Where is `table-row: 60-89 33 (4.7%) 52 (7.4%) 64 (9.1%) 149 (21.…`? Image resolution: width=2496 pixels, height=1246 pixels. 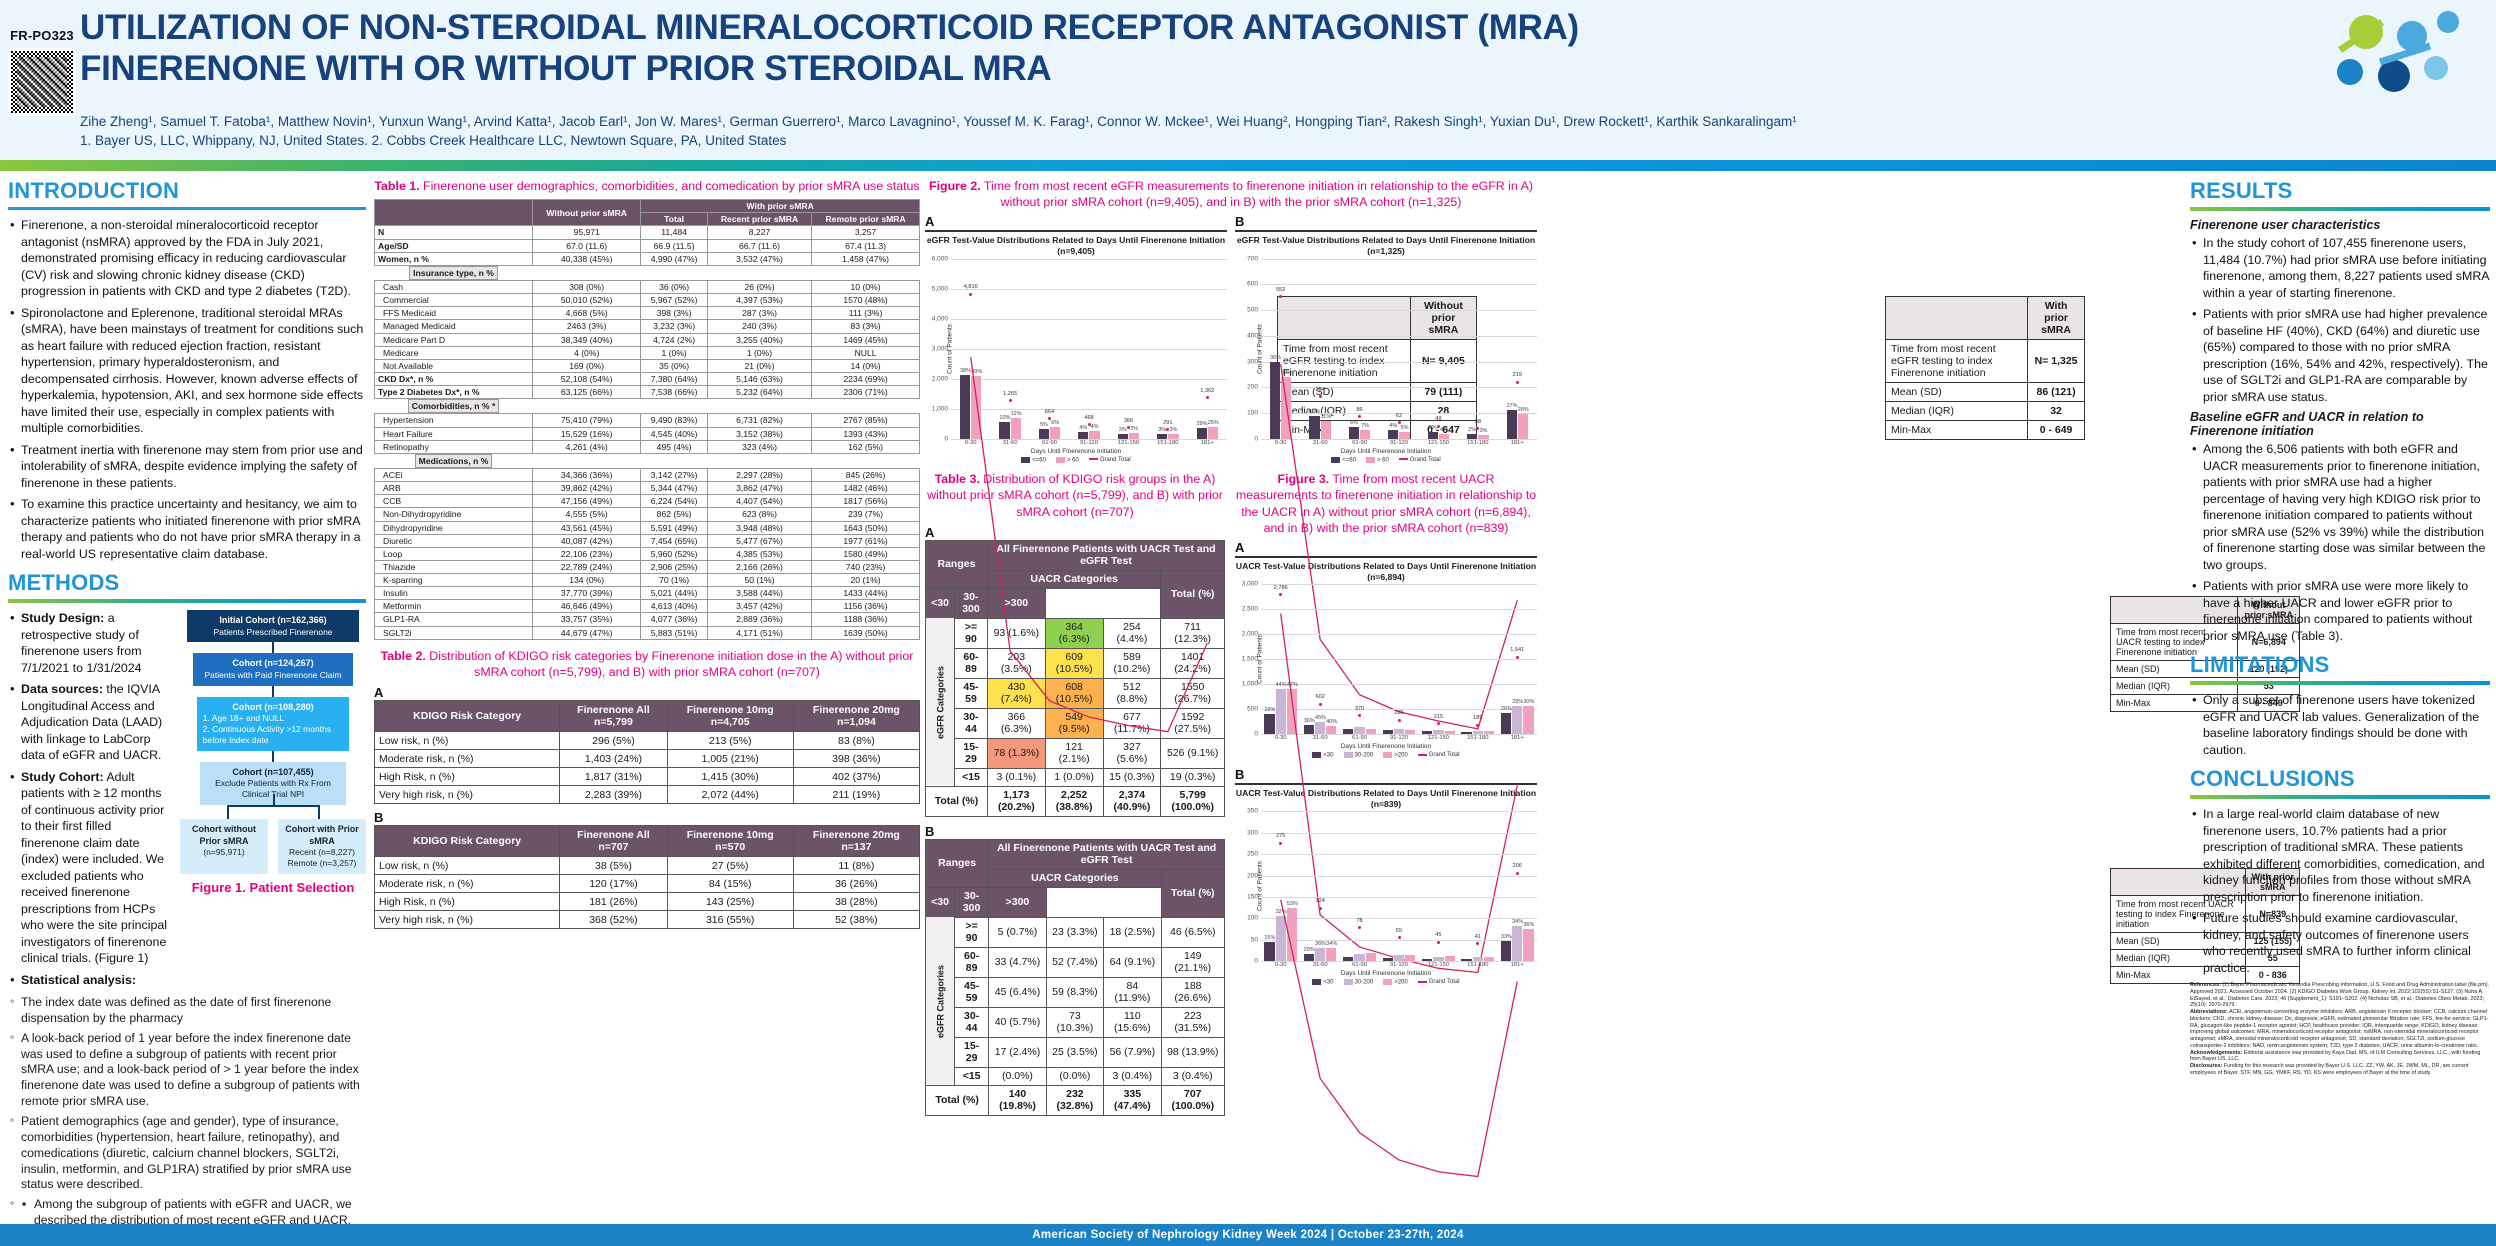 table-row: 60-89 33 (4.7%) 52 (7.4%) 64 (9.1%) 149 (21.… is located at coordinates (1076, 962).